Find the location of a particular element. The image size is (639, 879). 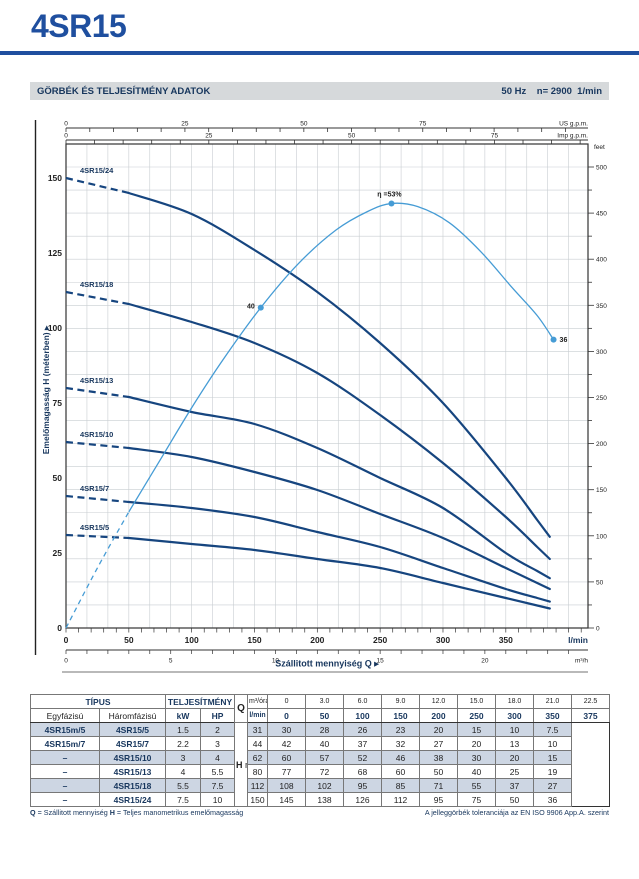

head-value: 26 is located at coordinates (363, 729).